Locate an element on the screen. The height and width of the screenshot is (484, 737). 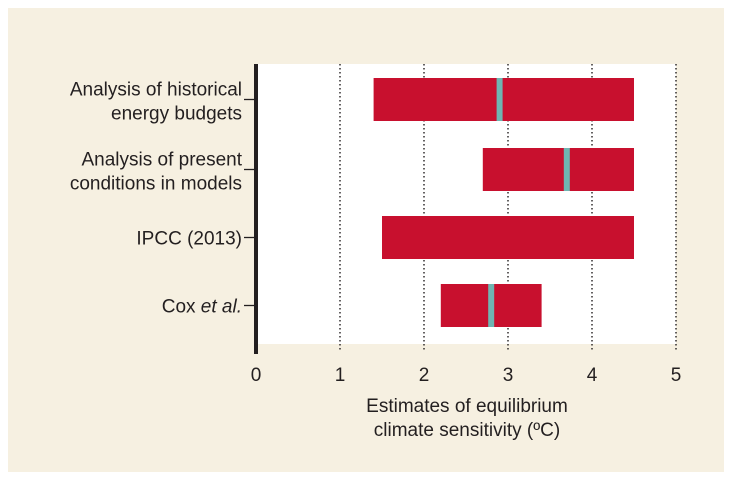
axes is located at coordinates (251, 209).